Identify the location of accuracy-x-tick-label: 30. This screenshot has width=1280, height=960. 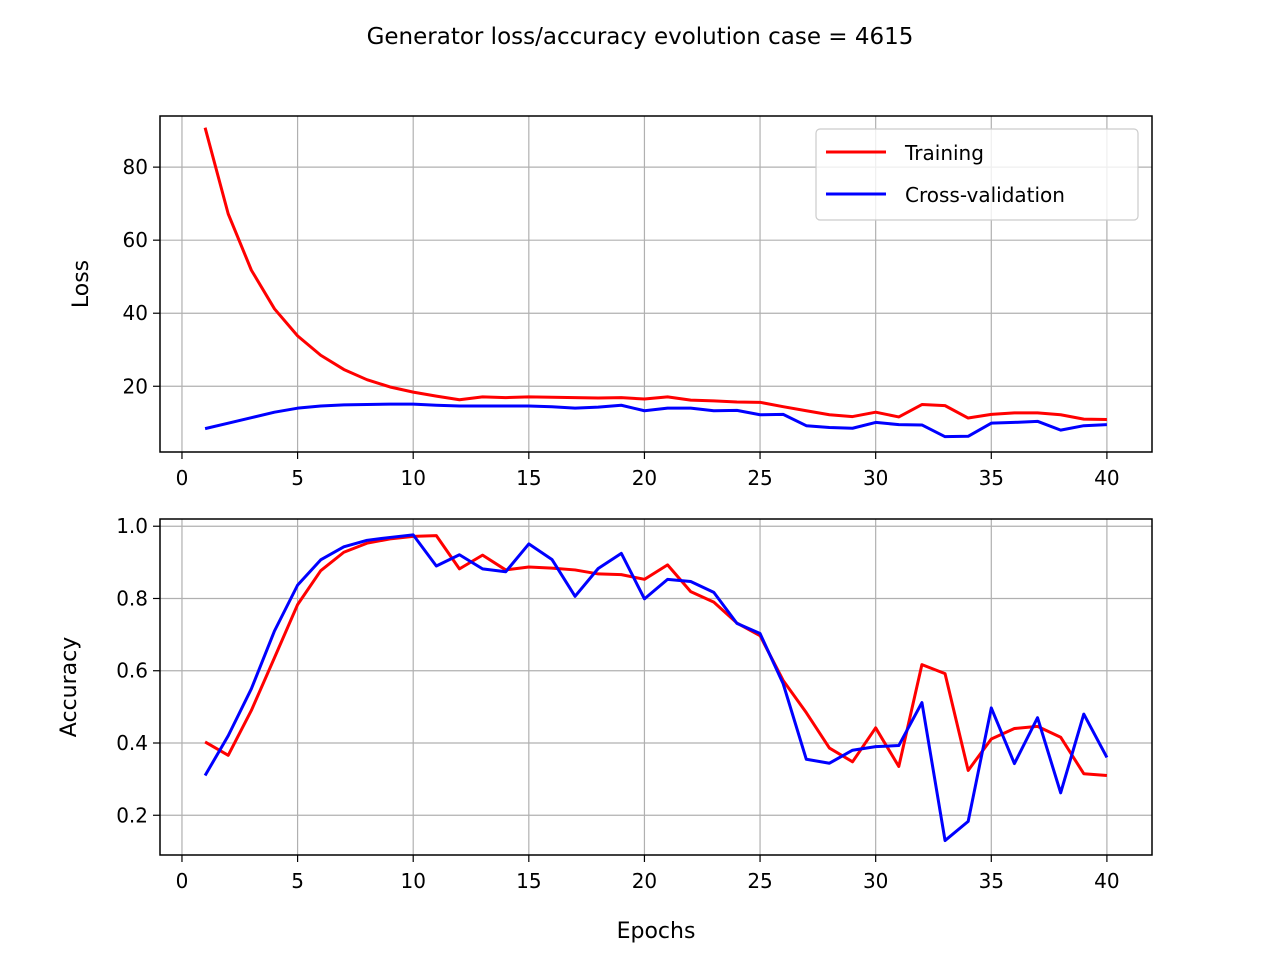
(875, 881).